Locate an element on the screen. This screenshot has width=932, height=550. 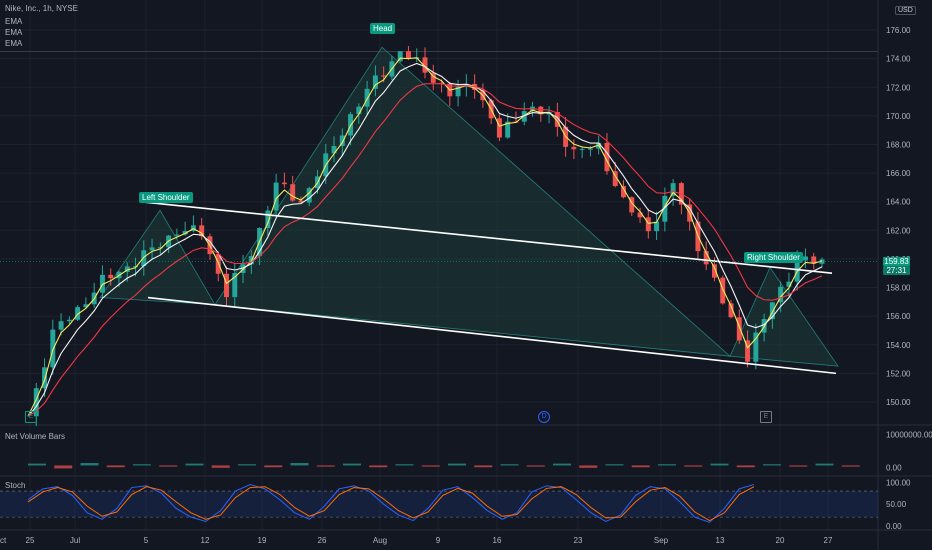
time-tick-label: 5 is located at coordinates (146, 540).